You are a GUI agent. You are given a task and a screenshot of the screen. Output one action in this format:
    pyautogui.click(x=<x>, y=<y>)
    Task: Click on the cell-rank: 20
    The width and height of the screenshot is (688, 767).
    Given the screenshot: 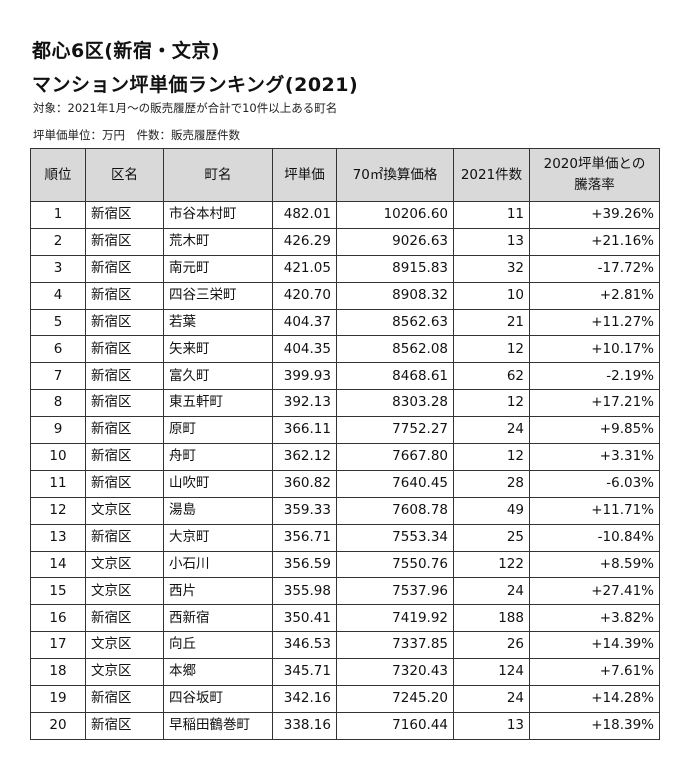 What is the action you would take?
    pyautogui.click(x=58, y=725)
    